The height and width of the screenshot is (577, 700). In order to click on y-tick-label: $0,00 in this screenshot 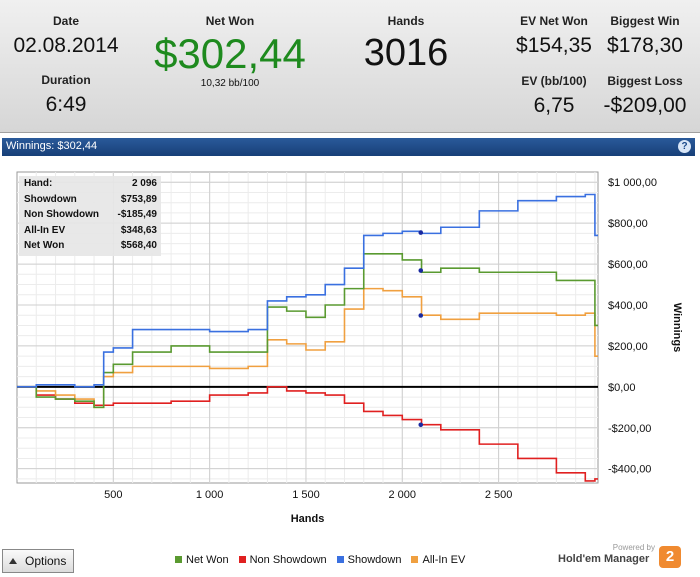, I will do `click(622, 388)`.